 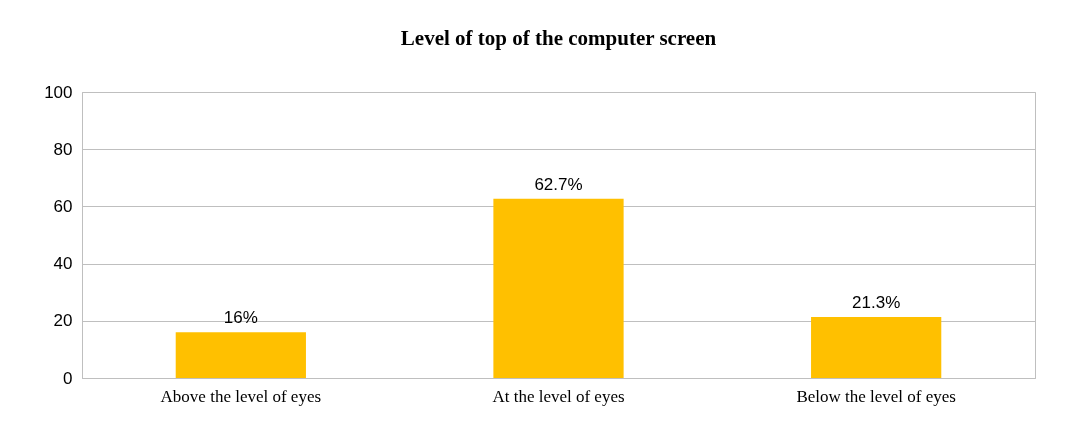 What do you see at coordinates (558, 184) in the screenshot?
I see `data-label: 62.7%` at bounding box center [558, 184].